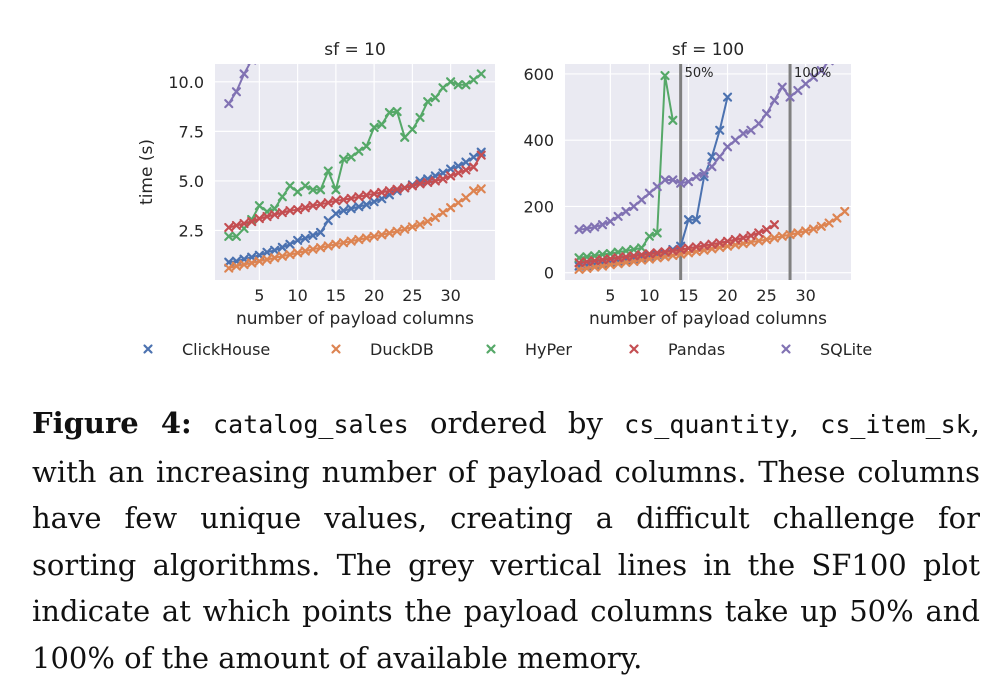 Image resolution: width=1000 pixels, height=700 pixels. Describe the element at coordinates (355, 191) in the screenshot. I see `series-line-pandas` at that location.